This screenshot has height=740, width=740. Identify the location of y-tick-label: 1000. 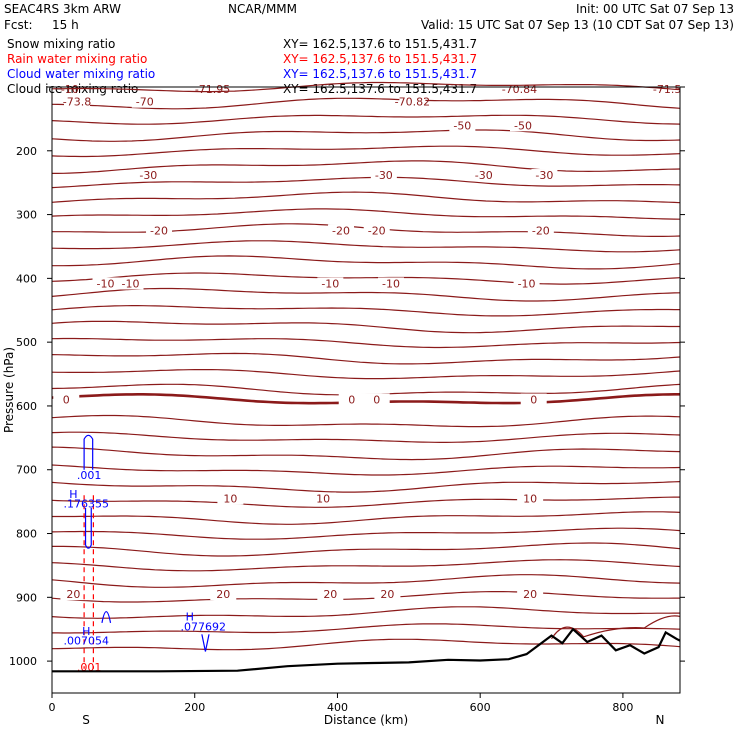
(23, 661).